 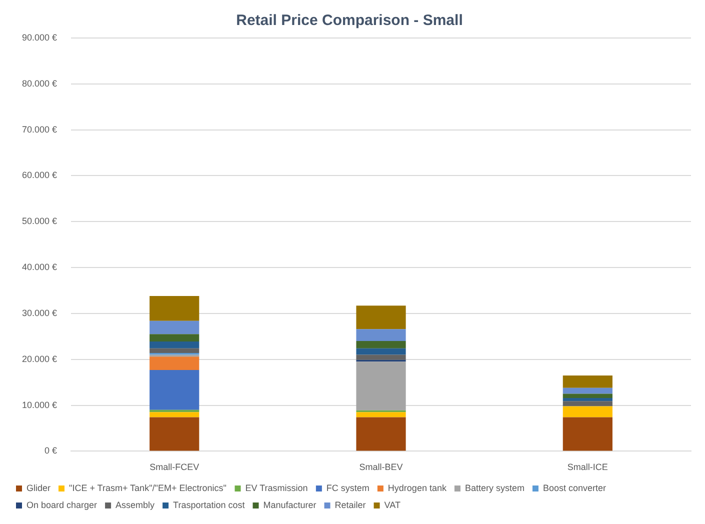 I want to click on legend-label: VAT, so click(x=392, y=505).